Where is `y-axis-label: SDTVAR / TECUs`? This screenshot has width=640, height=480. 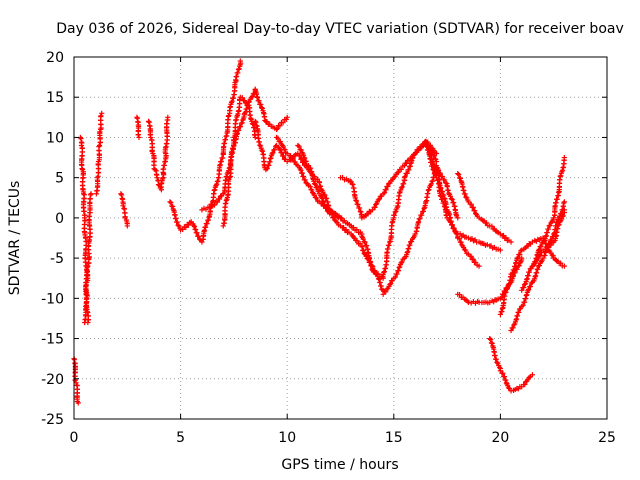
y-axis-label: SDTVAR / TECUs is located at coordinates (15, 238).